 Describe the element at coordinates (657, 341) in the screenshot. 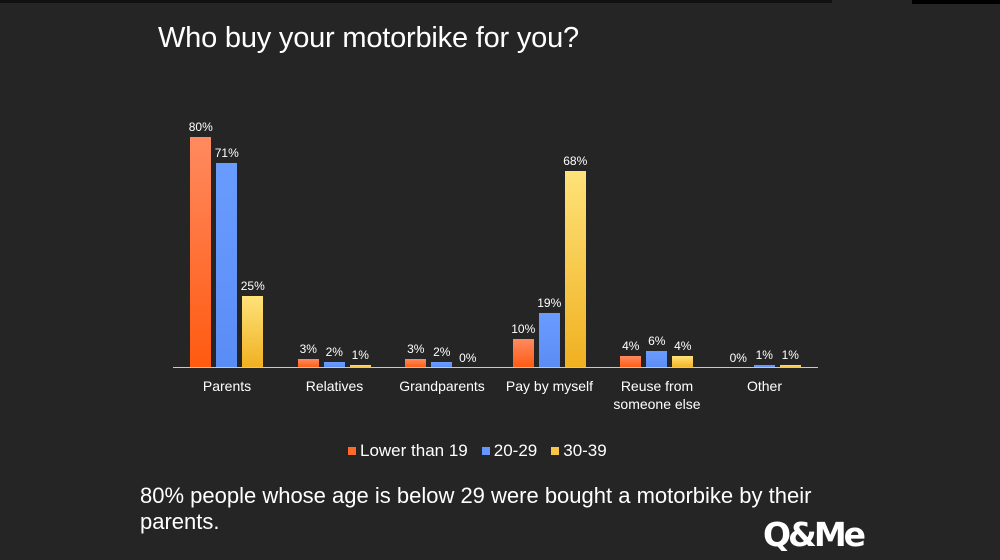

I see `data-label: 6%` at that location.